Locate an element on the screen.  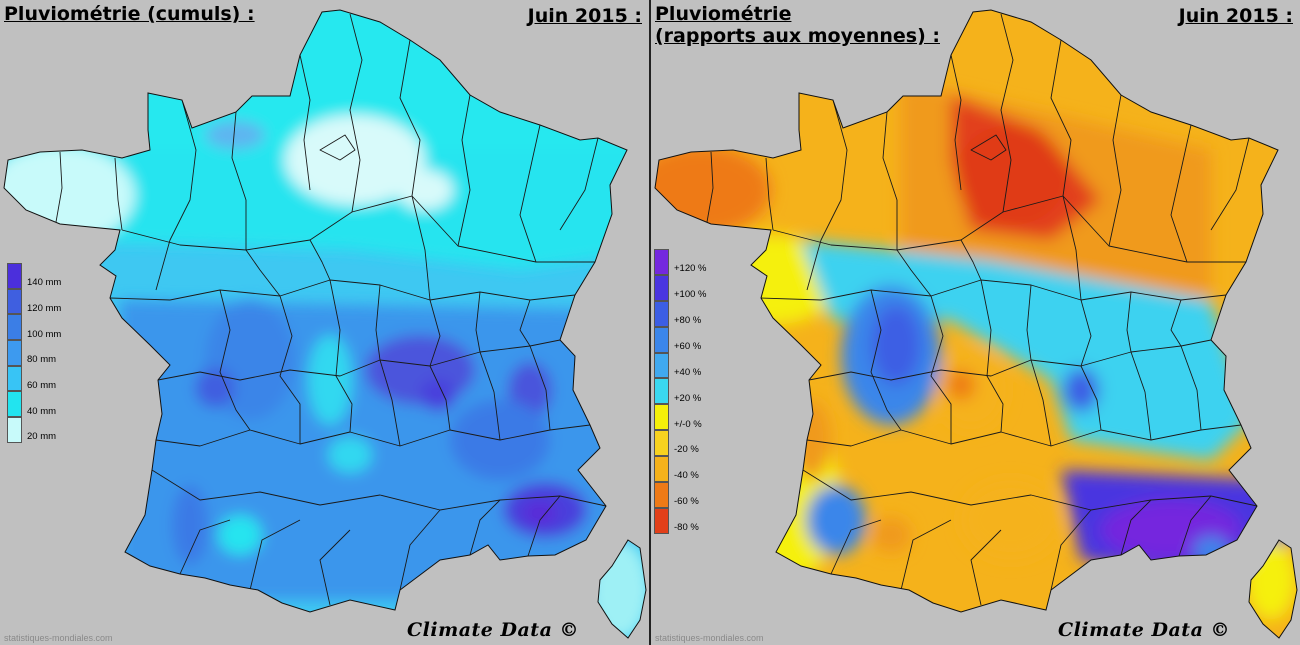
legend-label: 140 mm is located at coordinates (44, 283).